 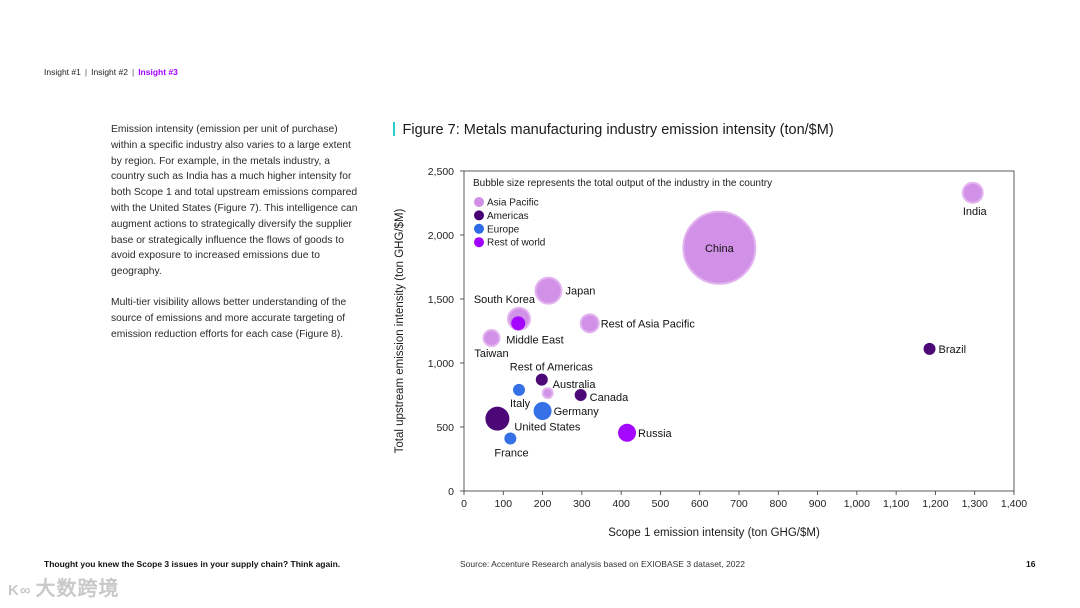 I want to click on watermark: K∞ 大数跨境, so click(x=64, y=586).